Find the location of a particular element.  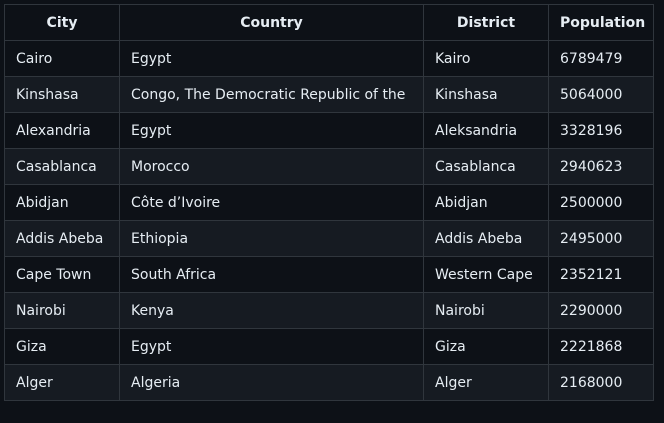

header-population: Population is located at coordinates (601, 22).